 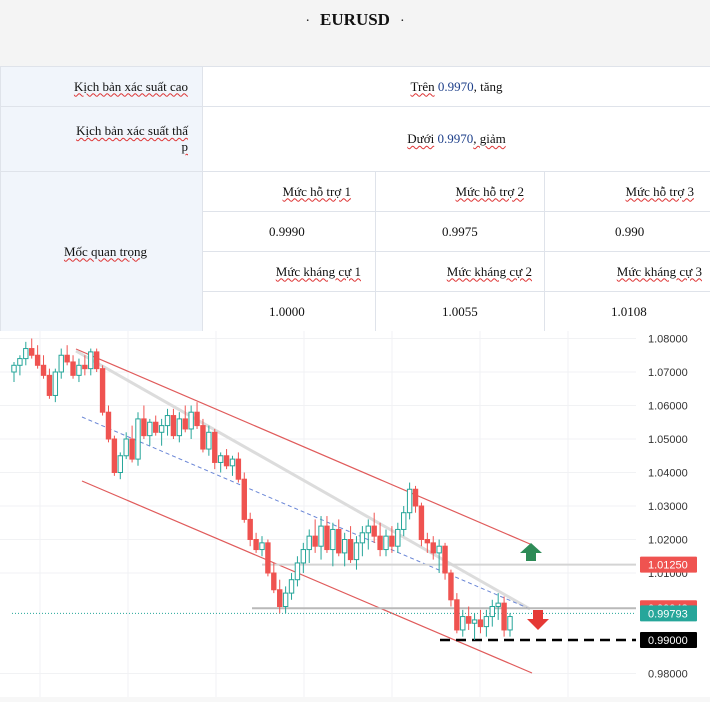 I want to click on axis-tick-label: 1.07000, so click(x=668, y=373).